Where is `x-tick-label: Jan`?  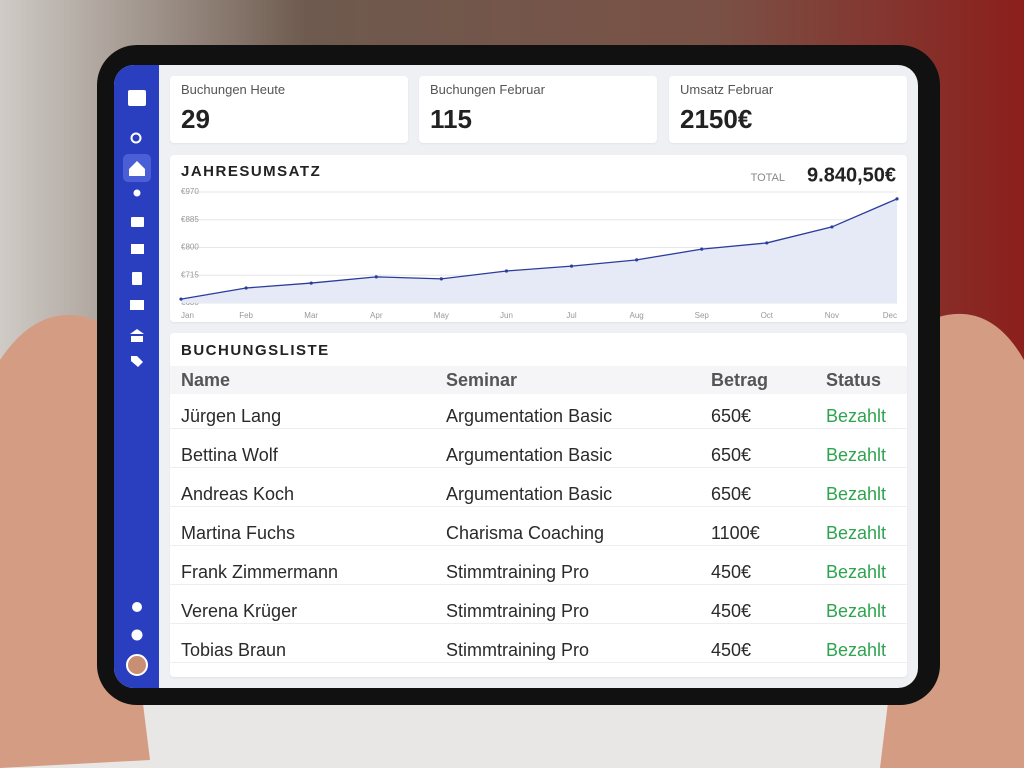 x-tick-label: Jan is located at coordinates (187, 315).